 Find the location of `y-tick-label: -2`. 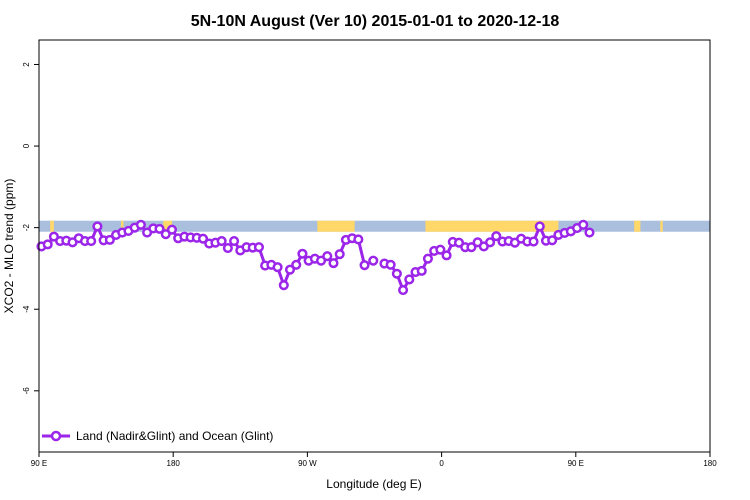

y-tick-label: -2 is located at coordinates (26, 228).